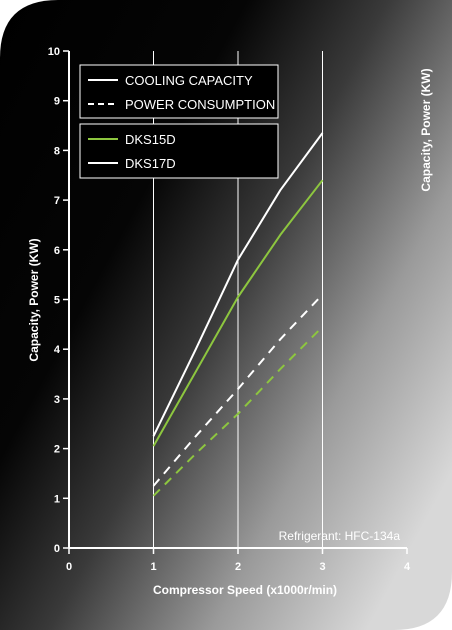 Image resolution: width=452 pixels, height=630 pixels. I want to click on legend-models: DKS15D DKS17D, so click(179, 151).